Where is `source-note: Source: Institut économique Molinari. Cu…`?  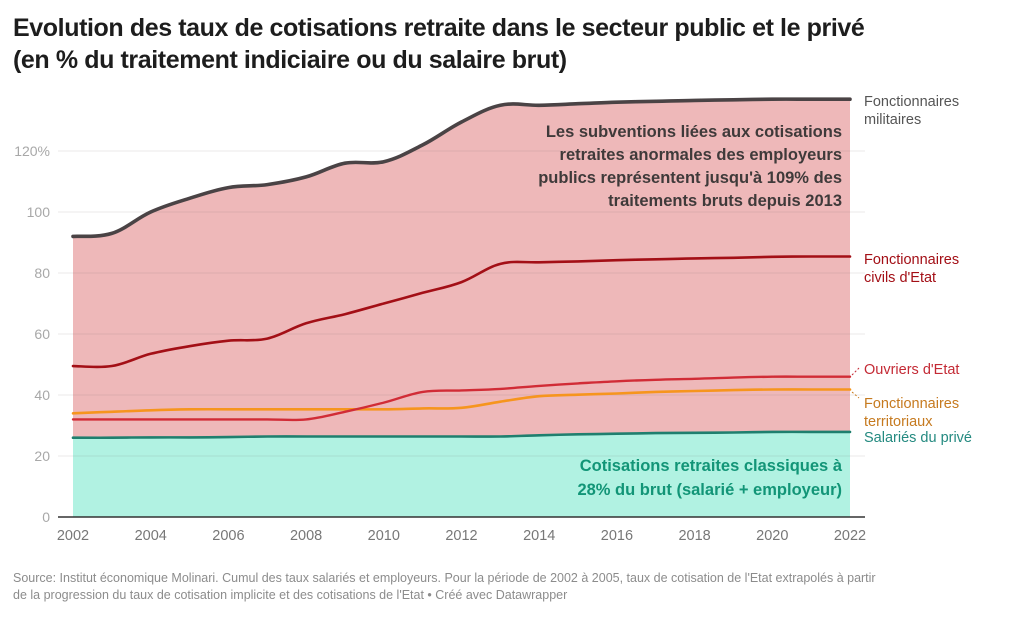
source-note: Source: Institut économique Molinari. Cu… is located at coordinates (513, 587).